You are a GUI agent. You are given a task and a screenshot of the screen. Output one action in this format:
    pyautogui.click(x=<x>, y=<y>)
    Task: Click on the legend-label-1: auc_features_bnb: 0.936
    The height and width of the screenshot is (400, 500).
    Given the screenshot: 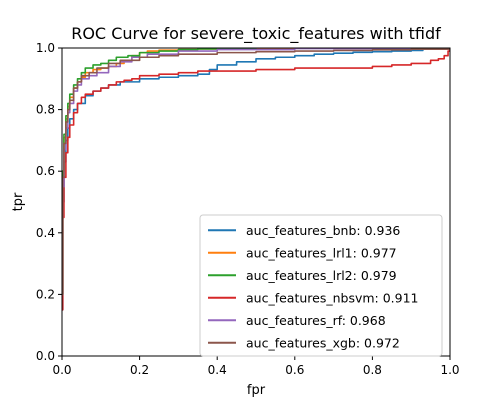 What is the action you would take?
    pyautogui.click(x=323, y=230)
    